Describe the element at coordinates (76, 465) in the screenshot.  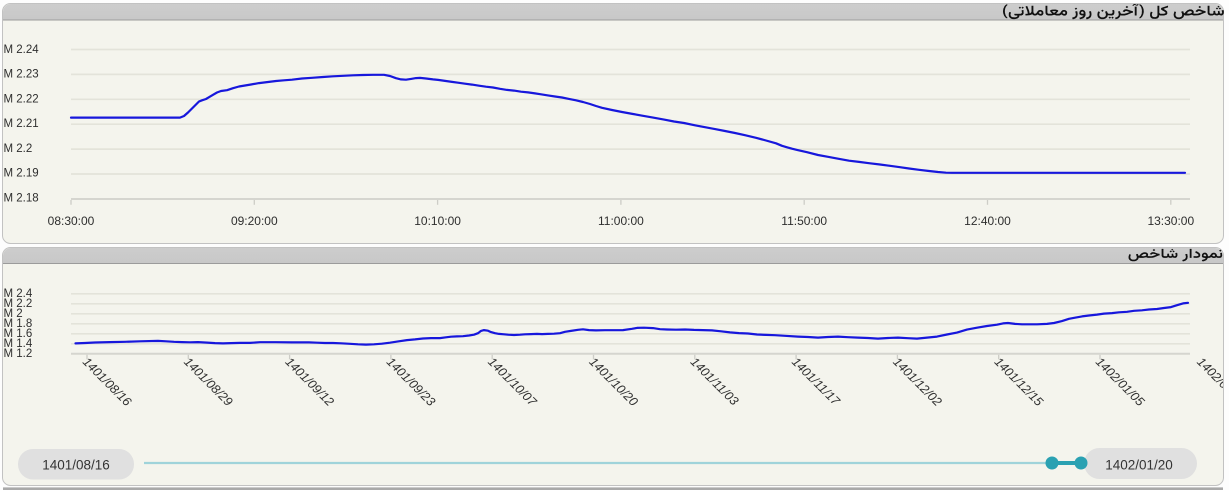
I see `svg-text: 1401/08/16` at that location.